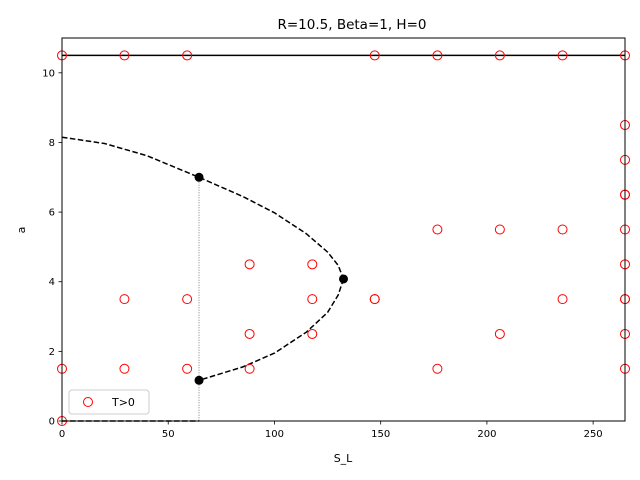  What do you see at coordinates (274, 434) in the screenshot?
I see `x-tick-label: 100` at bounding box center [274, 434].